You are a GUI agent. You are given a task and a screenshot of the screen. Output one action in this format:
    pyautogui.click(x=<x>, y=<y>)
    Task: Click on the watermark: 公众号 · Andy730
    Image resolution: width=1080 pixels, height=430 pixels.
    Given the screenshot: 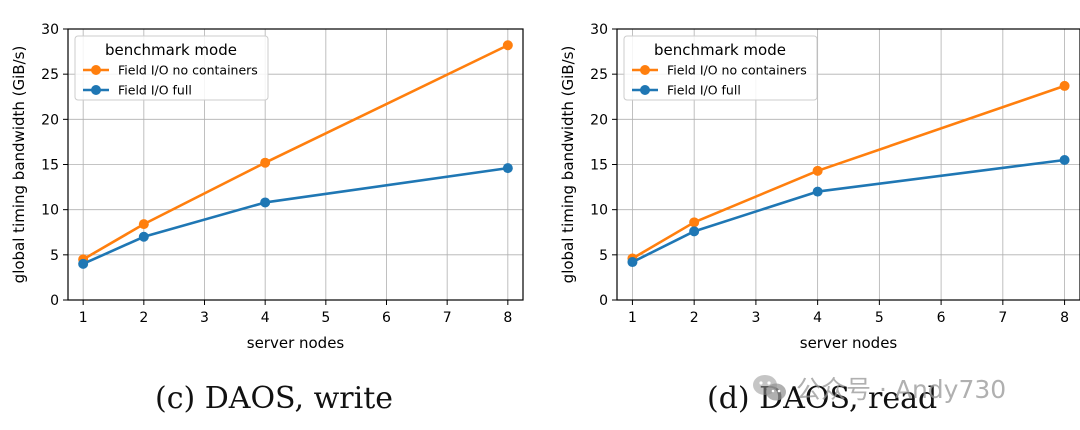 What is the action you would take?
    pyautogui.click(x=879, y=388)
    